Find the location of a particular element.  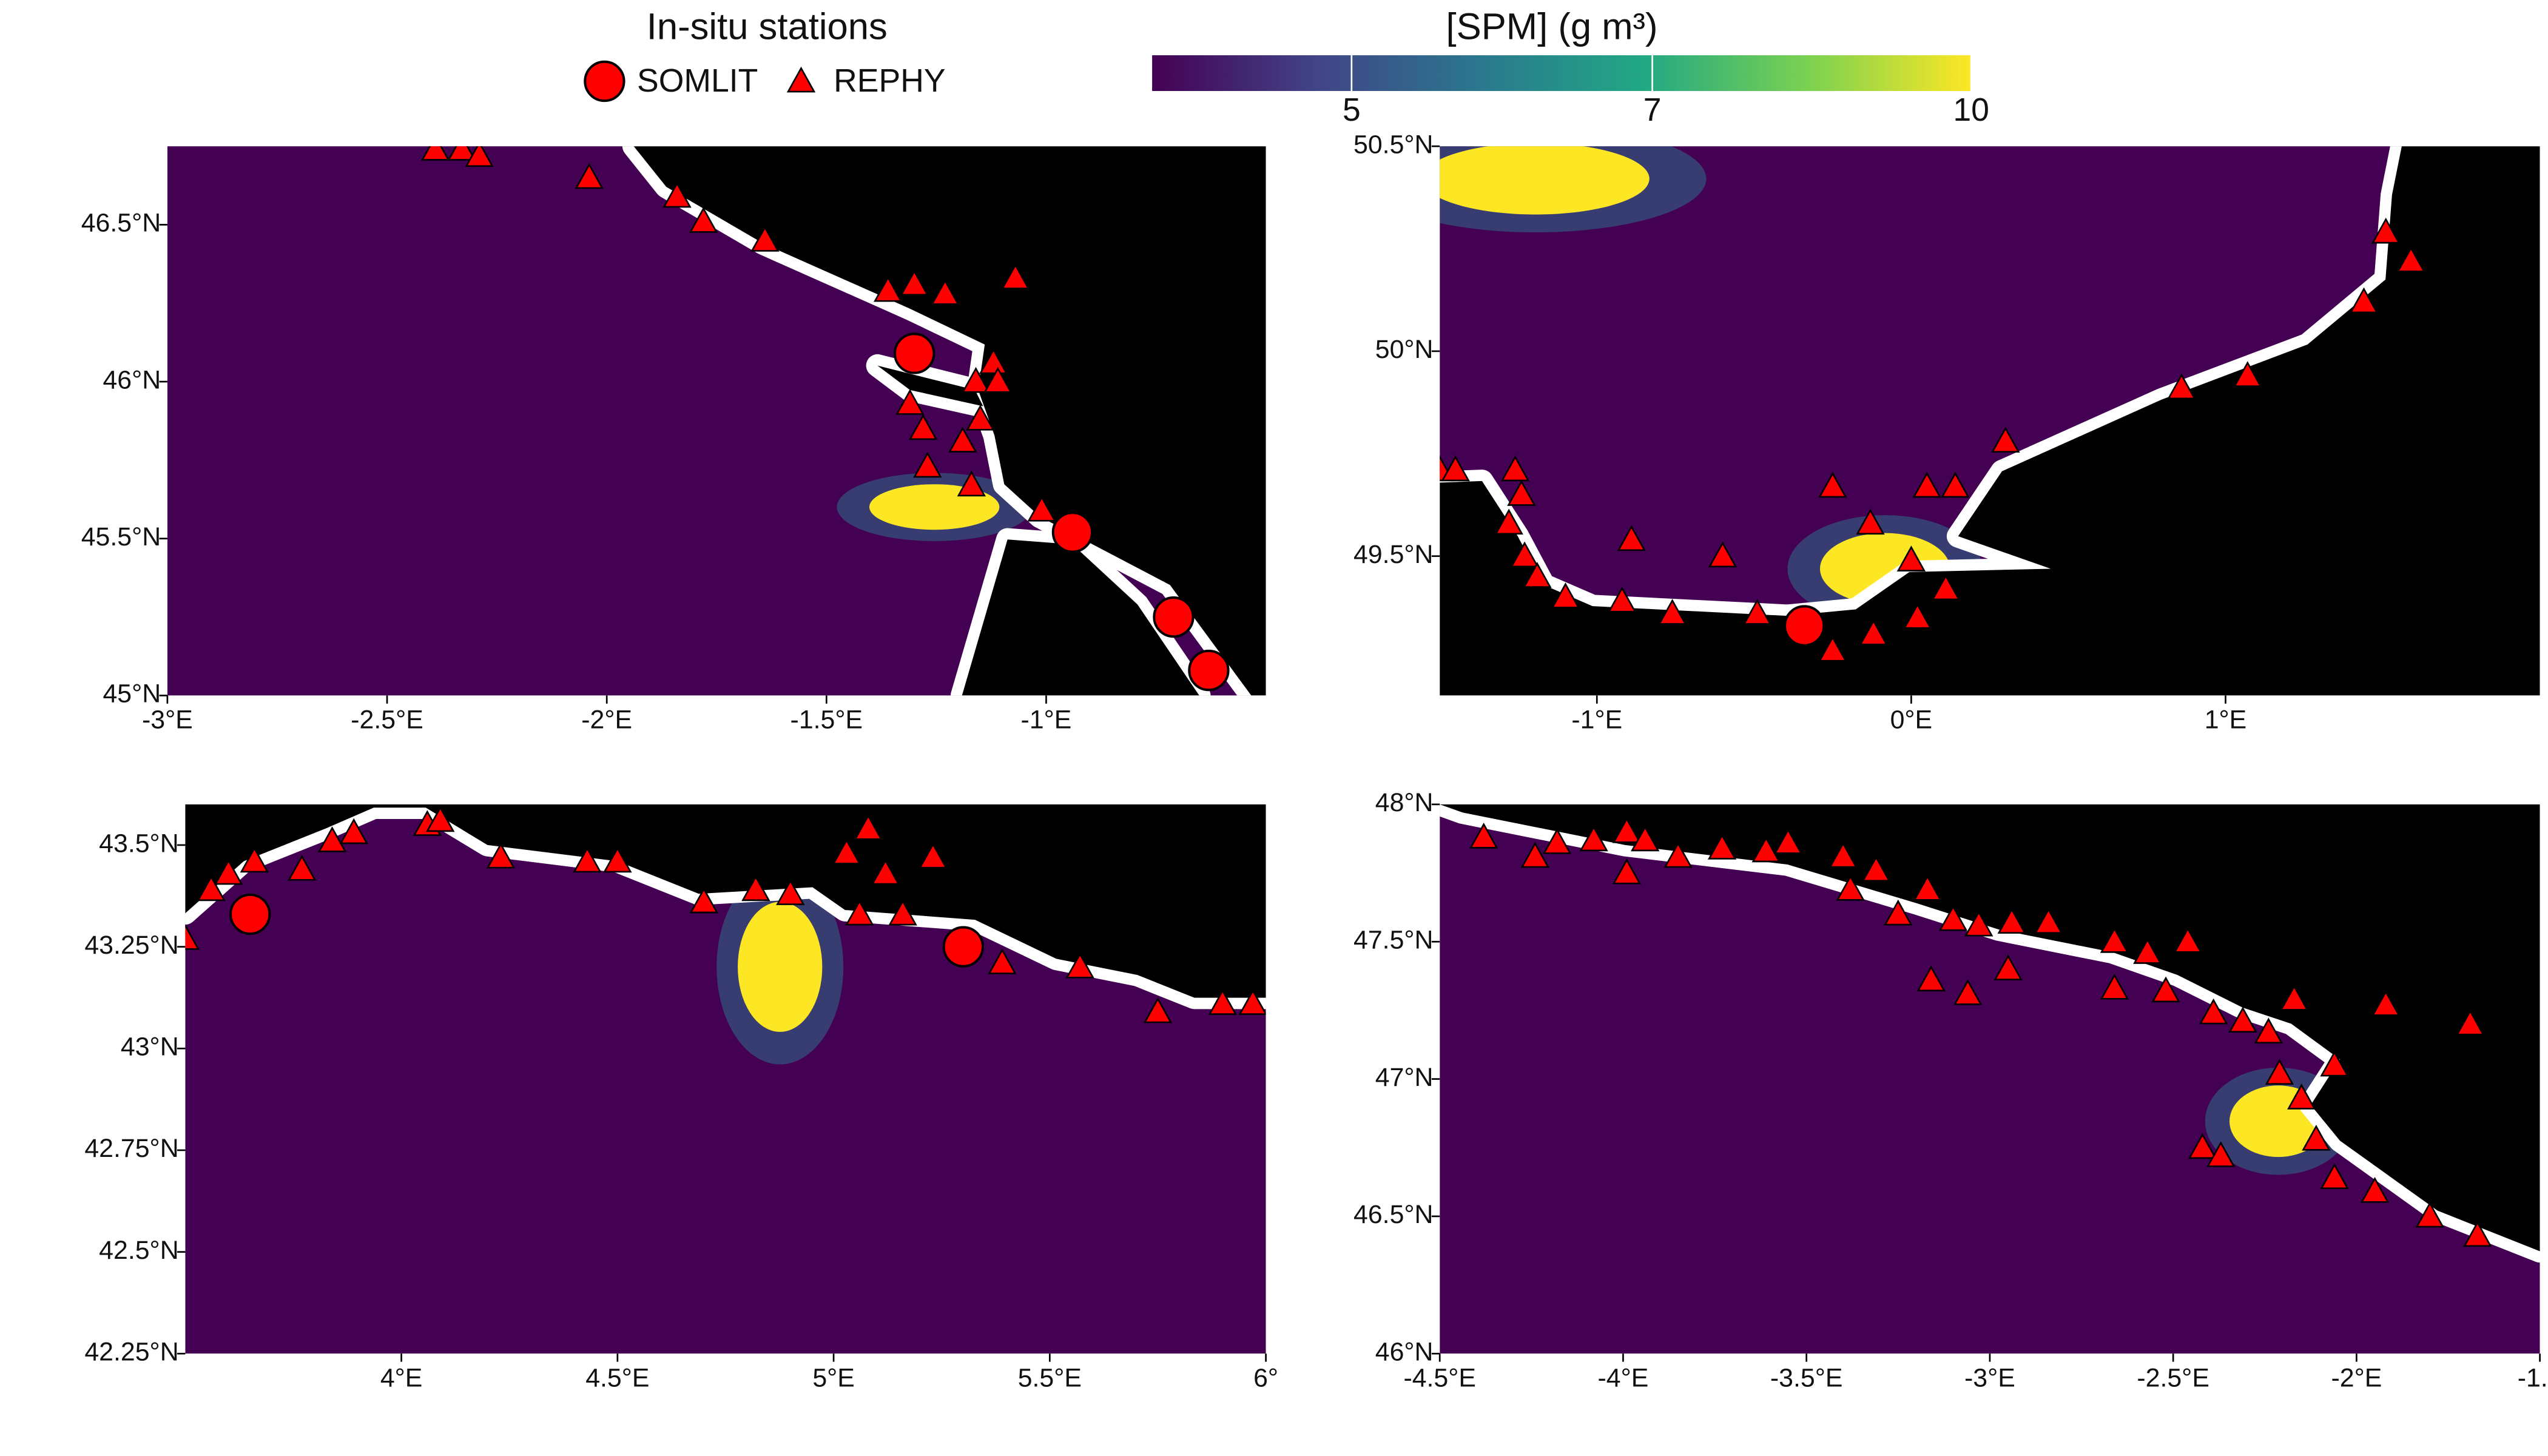

x-tick-label: 5°E is located at coordinates (833, 1377).